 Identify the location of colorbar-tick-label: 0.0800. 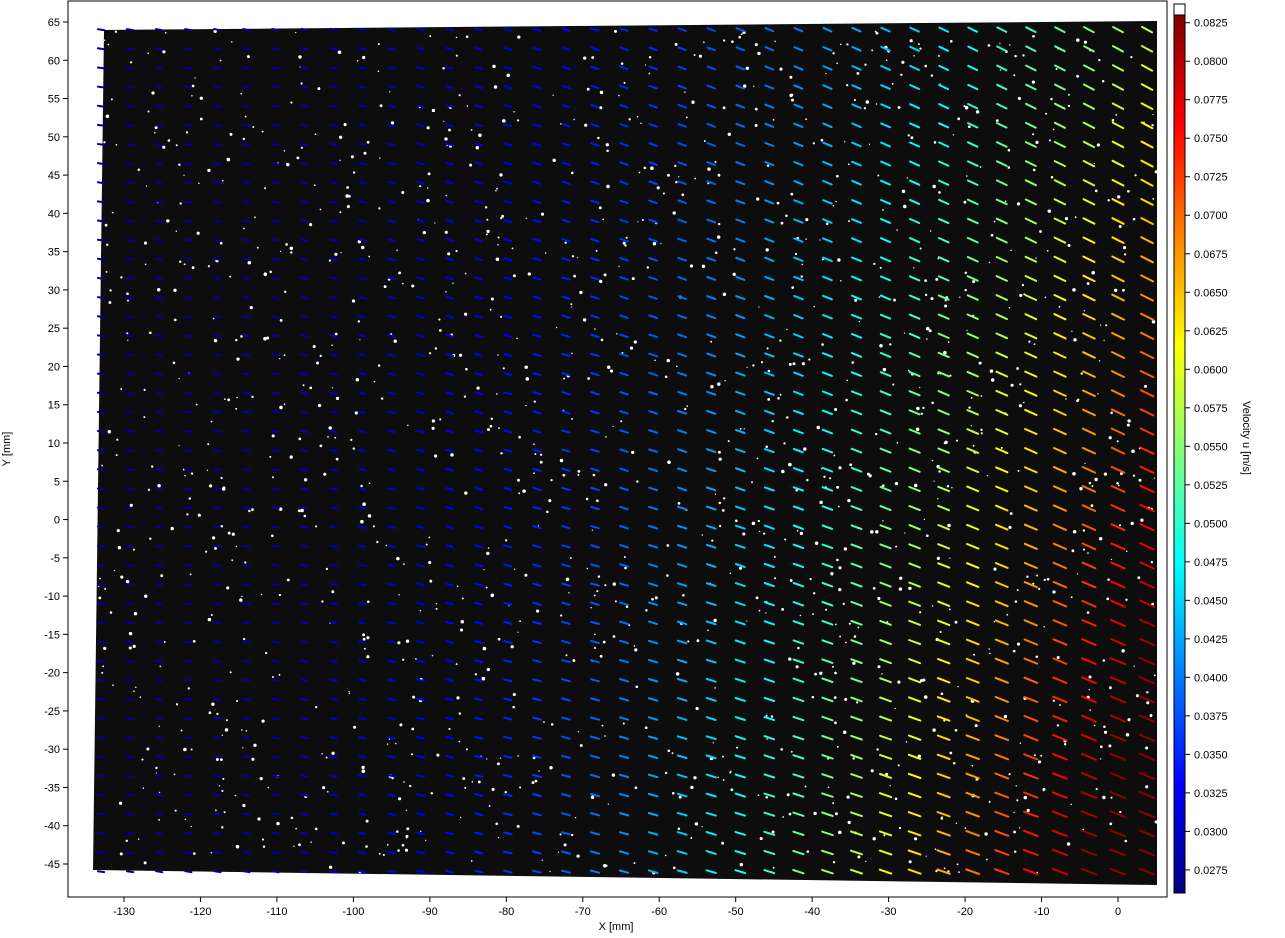
(1211, 62).